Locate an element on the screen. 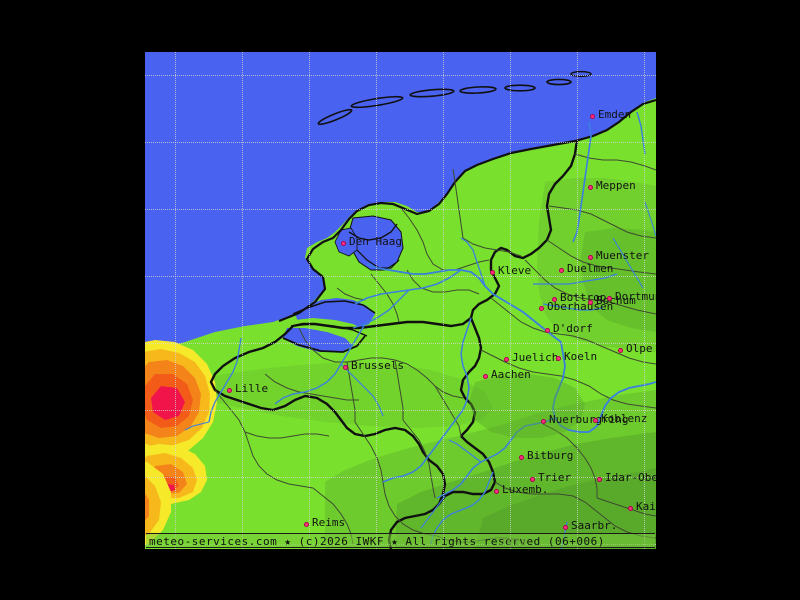  watermark-text: Jetz is located at coordinates (513, 541).